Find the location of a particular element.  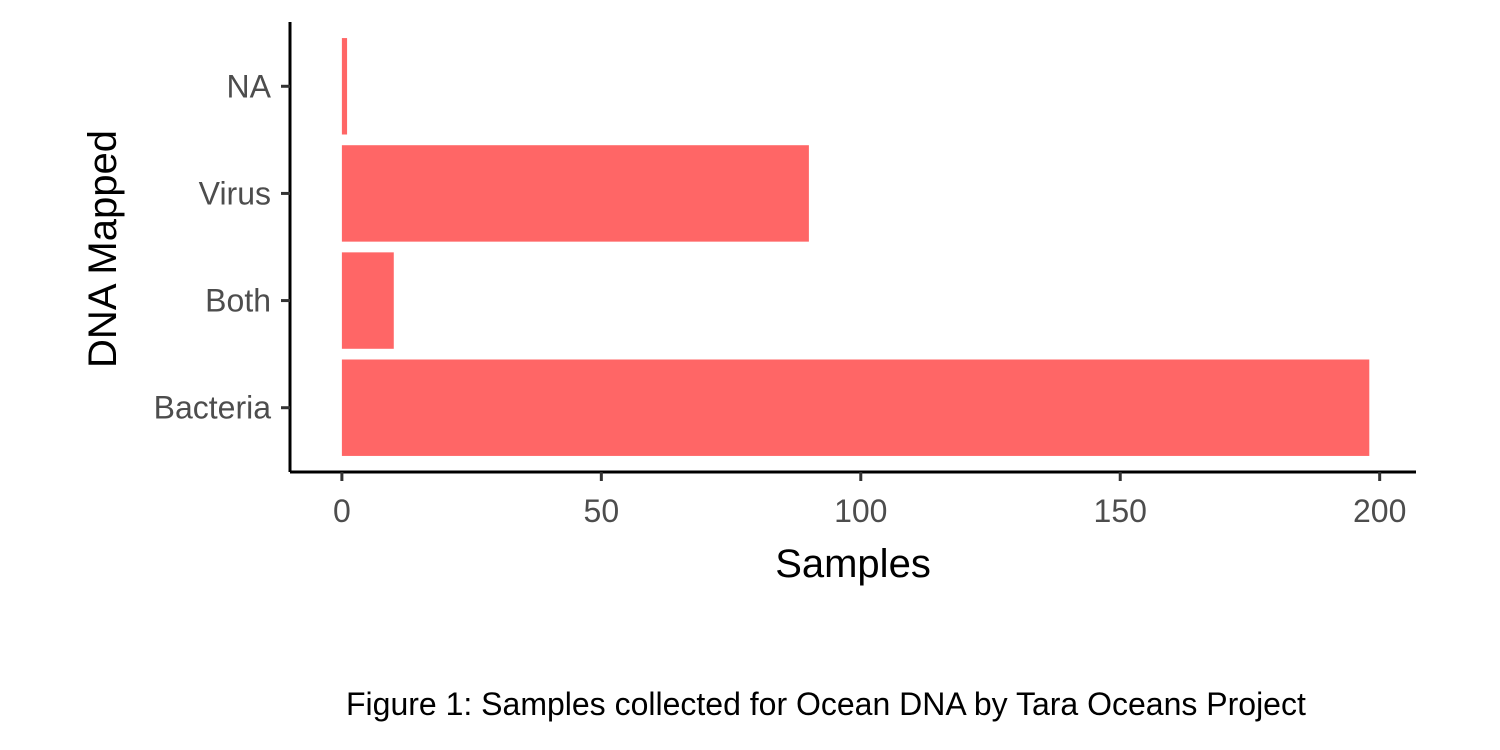

y-tick-label: NA is located at coordinates (249, 86).